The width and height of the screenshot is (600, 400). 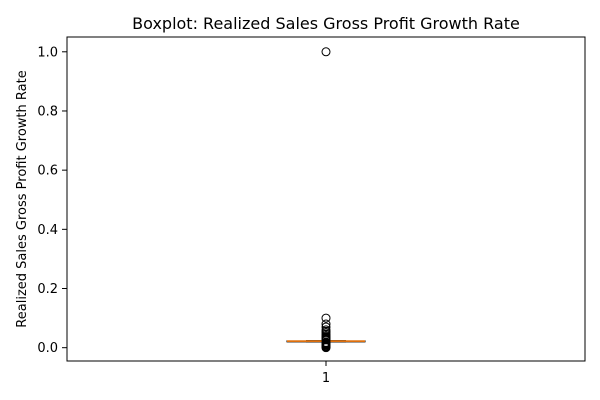 What do you see at coordinates (47, 171) in the screenshot?
I see `y-tick-label: 0.6` at bounding box center [47, 171].